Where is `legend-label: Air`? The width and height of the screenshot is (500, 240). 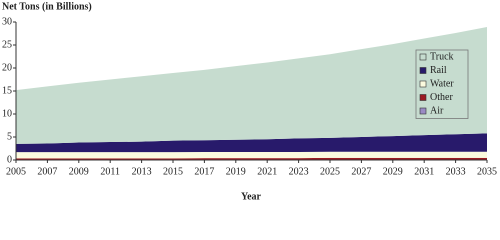
legend-label: Air is located at coordinates (437, 110).